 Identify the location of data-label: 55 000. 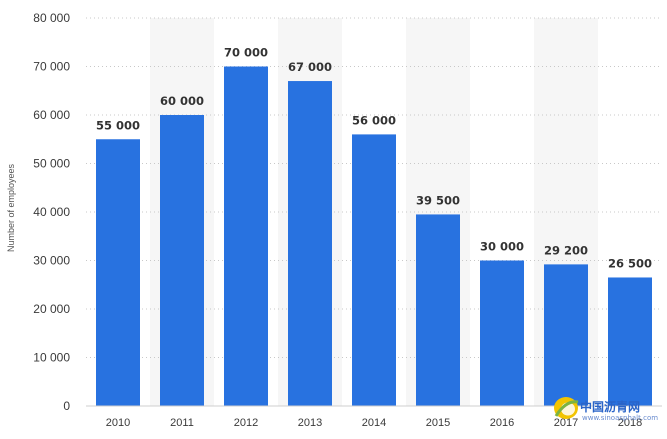
(118, 125).